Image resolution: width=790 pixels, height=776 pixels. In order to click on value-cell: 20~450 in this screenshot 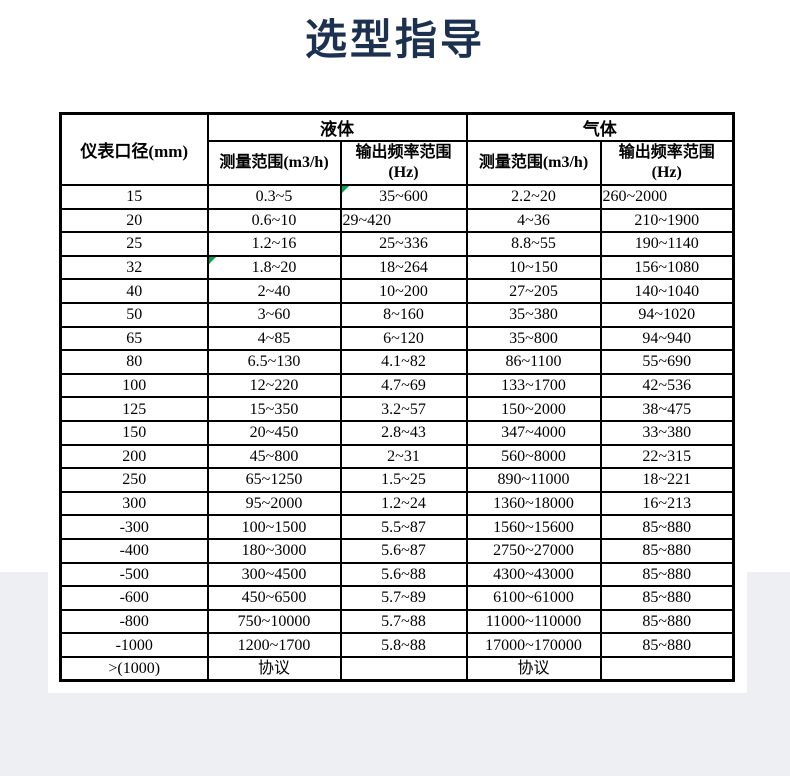, I will do `click(274, 432)`.